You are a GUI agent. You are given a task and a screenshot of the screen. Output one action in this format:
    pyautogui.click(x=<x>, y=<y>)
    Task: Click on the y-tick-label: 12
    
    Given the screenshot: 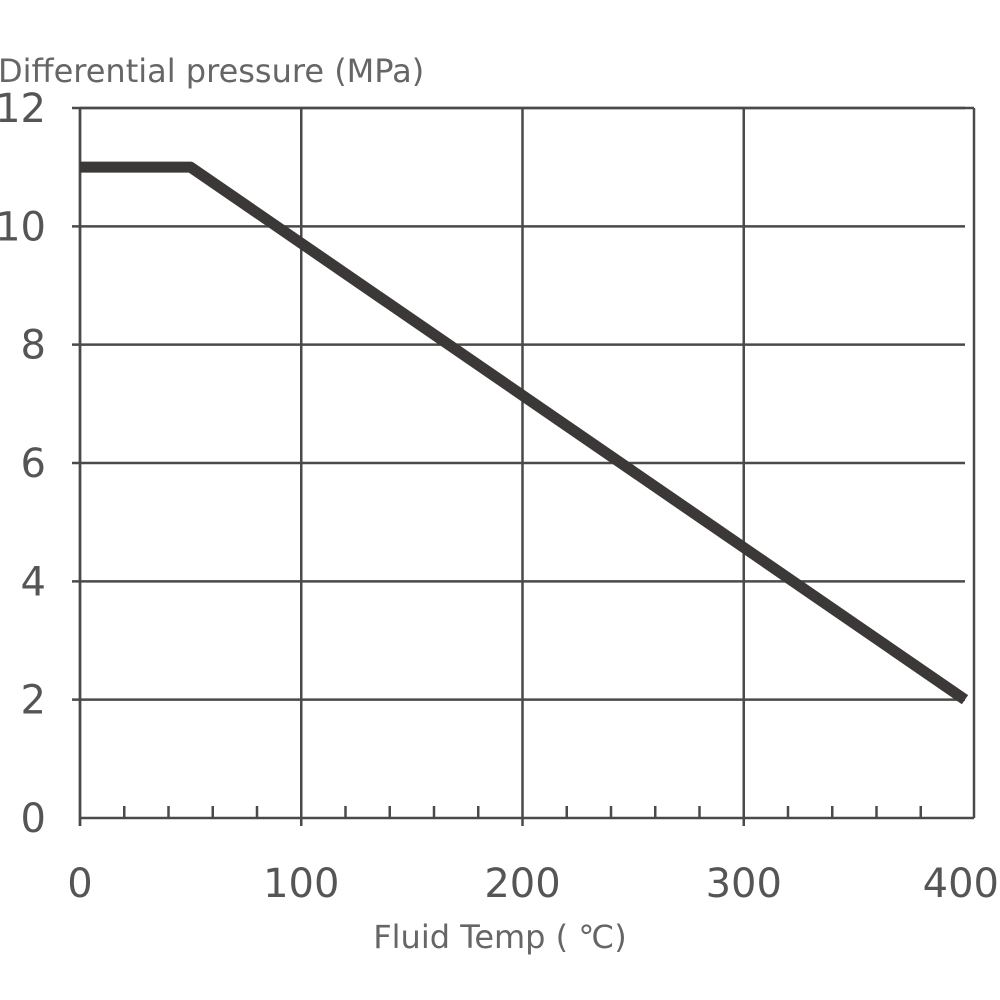 What is the action you would take?
    pyautogui.click(x=23, y=109)
    